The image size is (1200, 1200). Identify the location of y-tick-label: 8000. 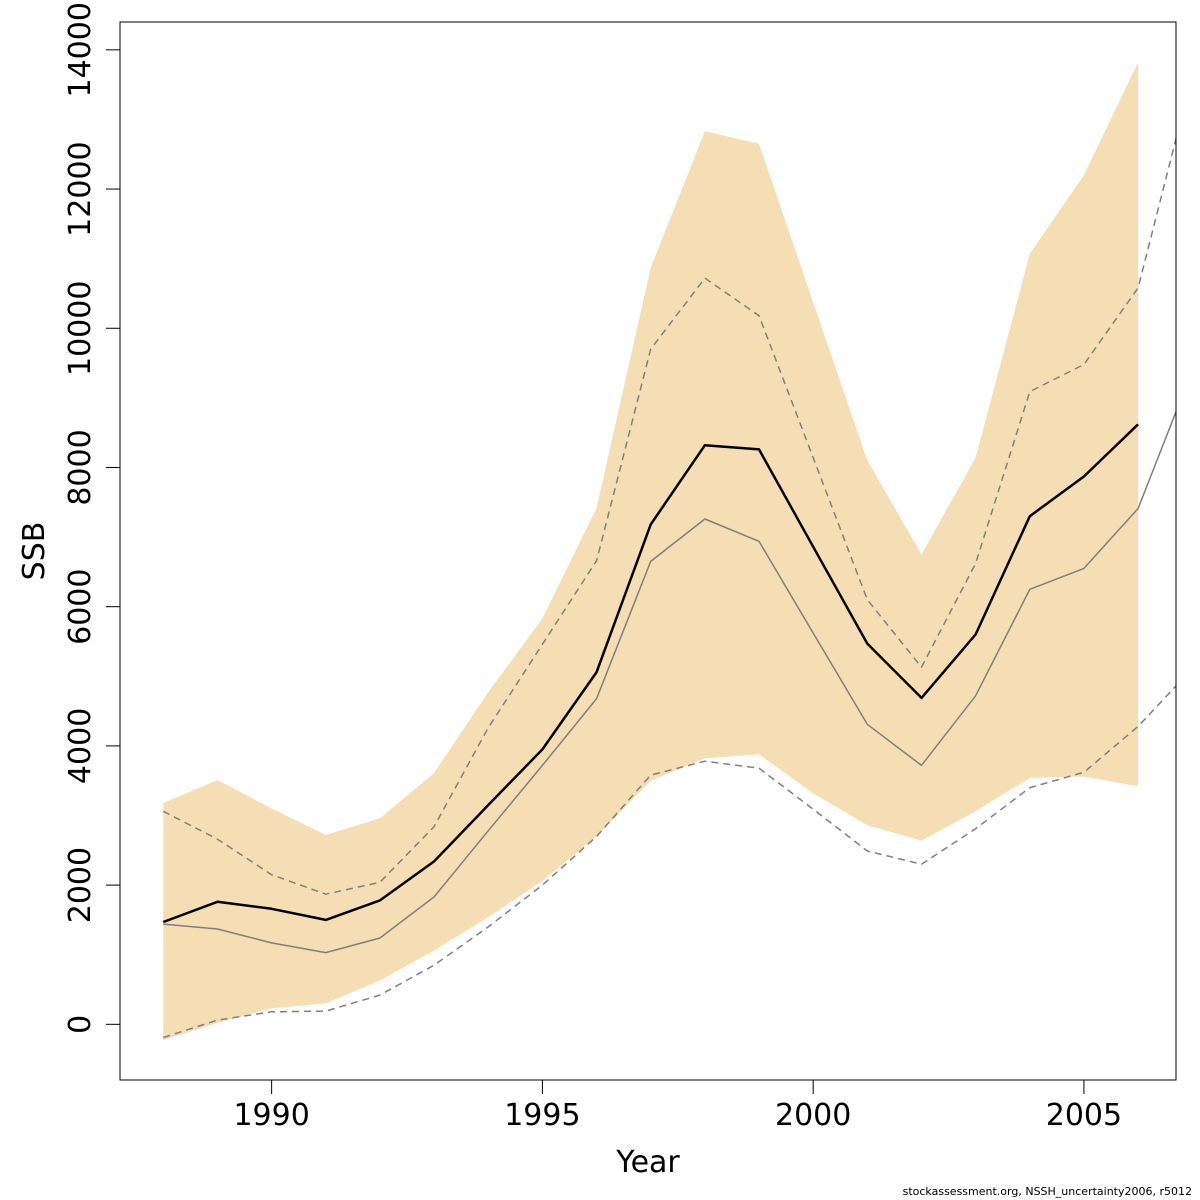
(80, 467).